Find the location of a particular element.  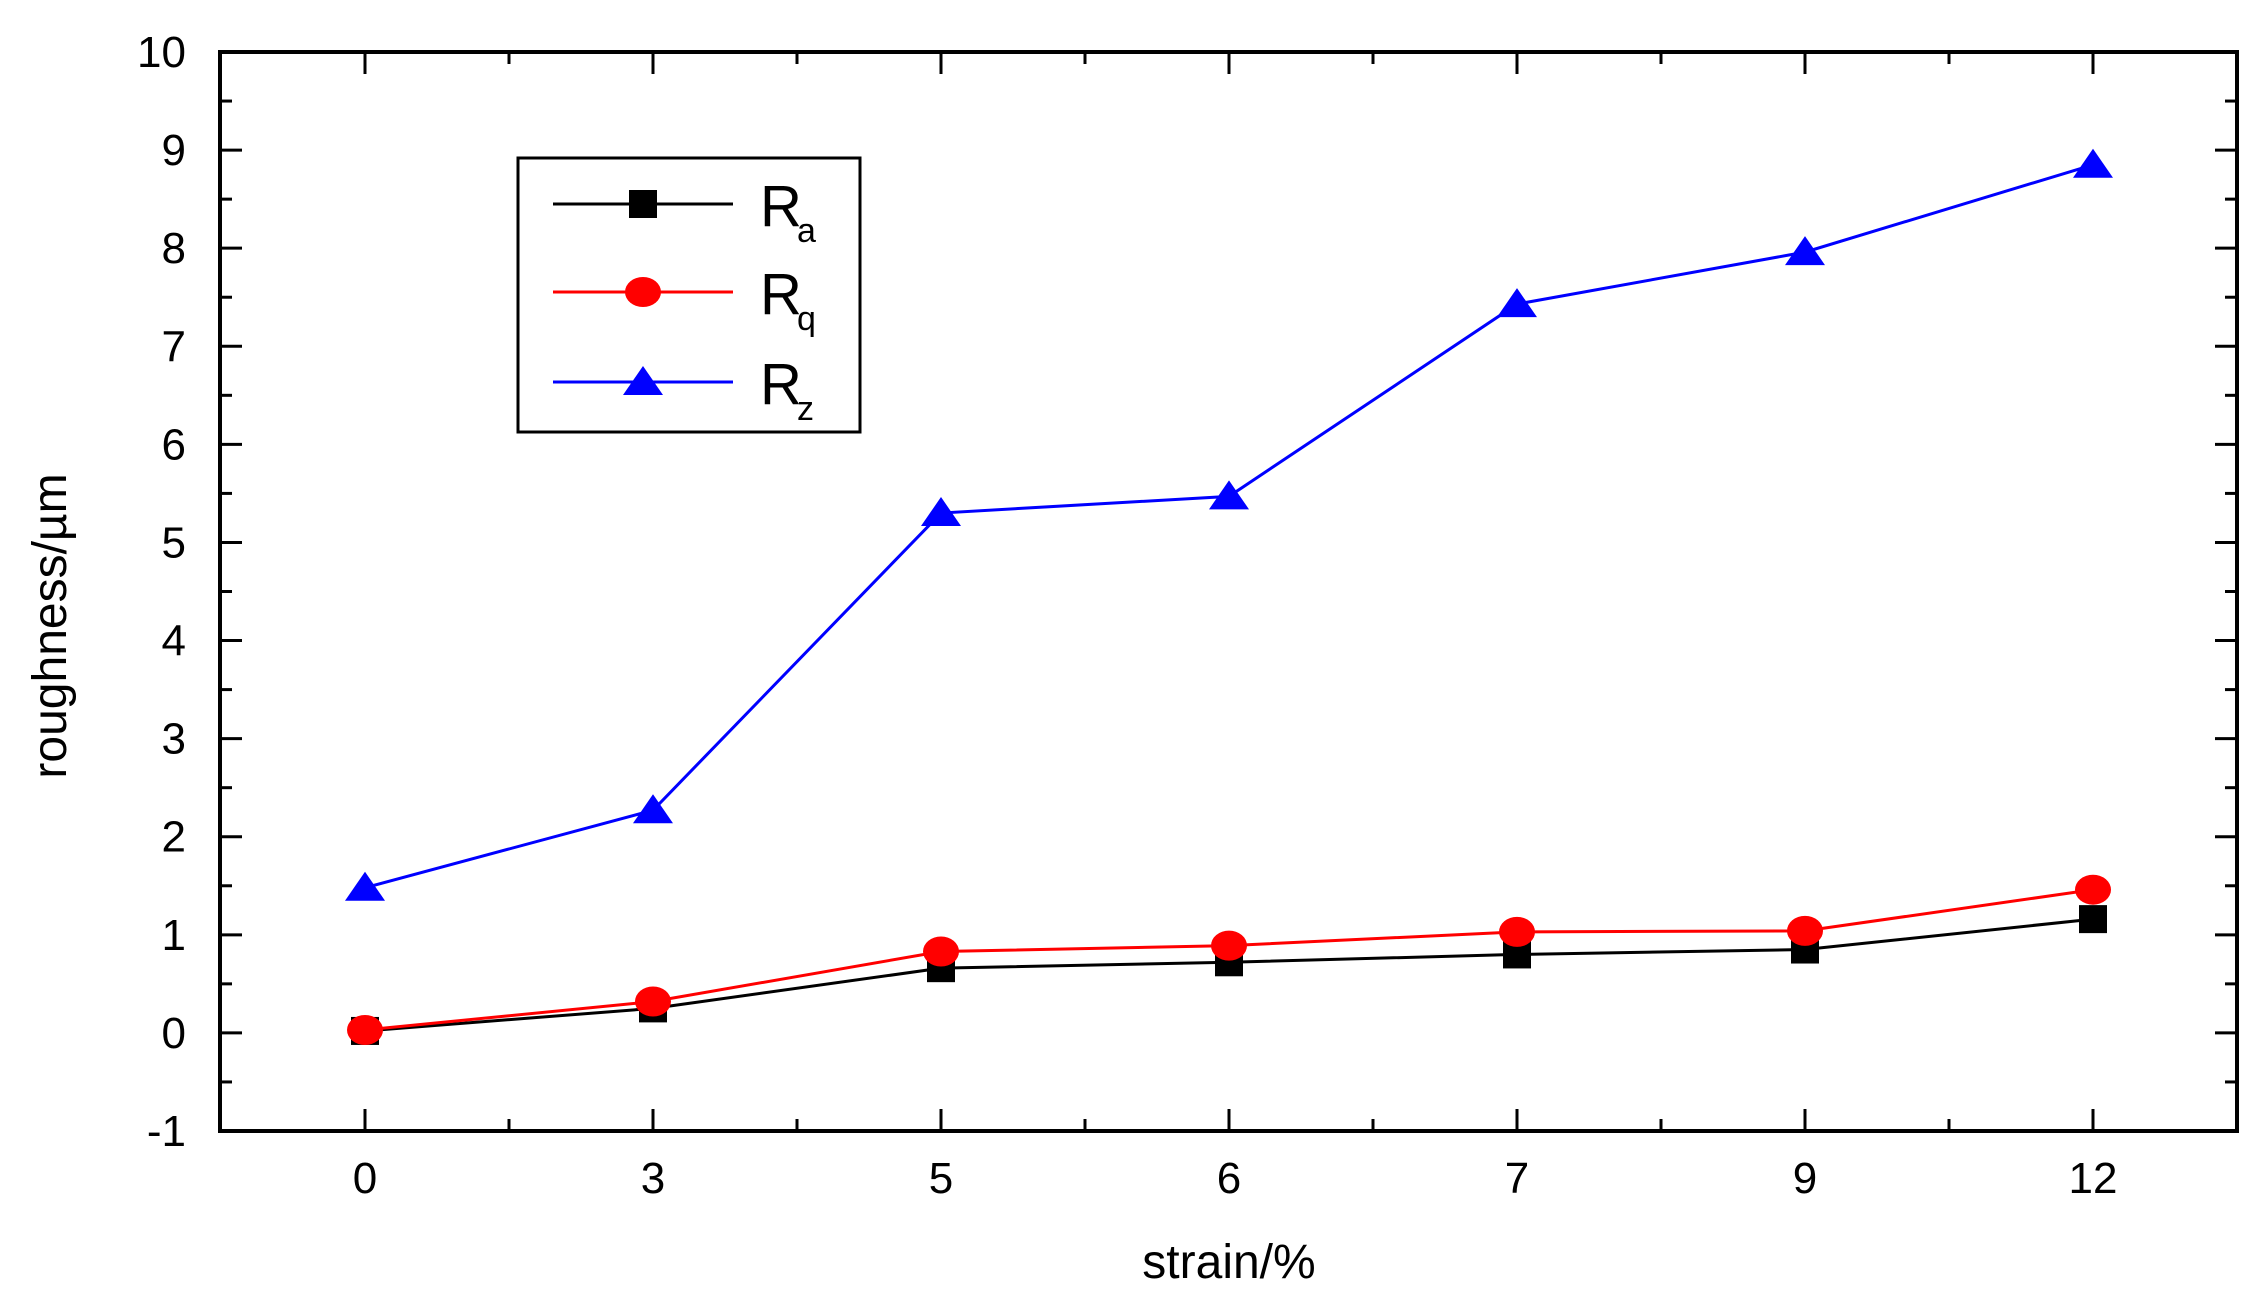

legend-label-rz: R is located at coordinates (781, 384).